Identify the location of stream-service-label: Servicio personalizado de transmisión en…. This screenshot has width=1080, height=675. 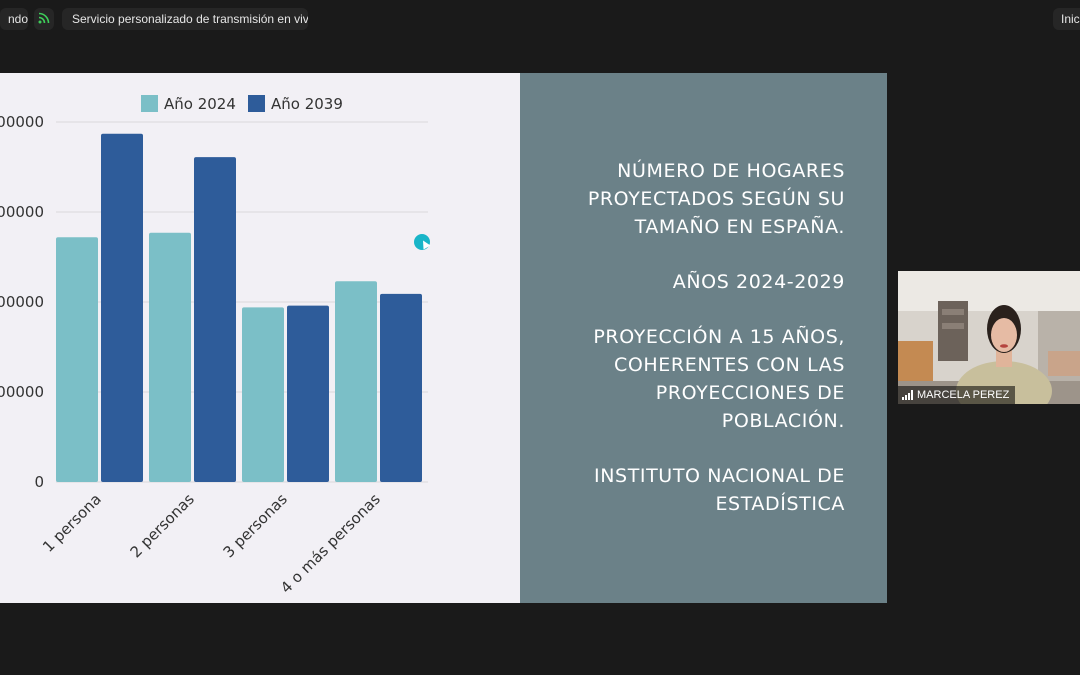
(185, 19).